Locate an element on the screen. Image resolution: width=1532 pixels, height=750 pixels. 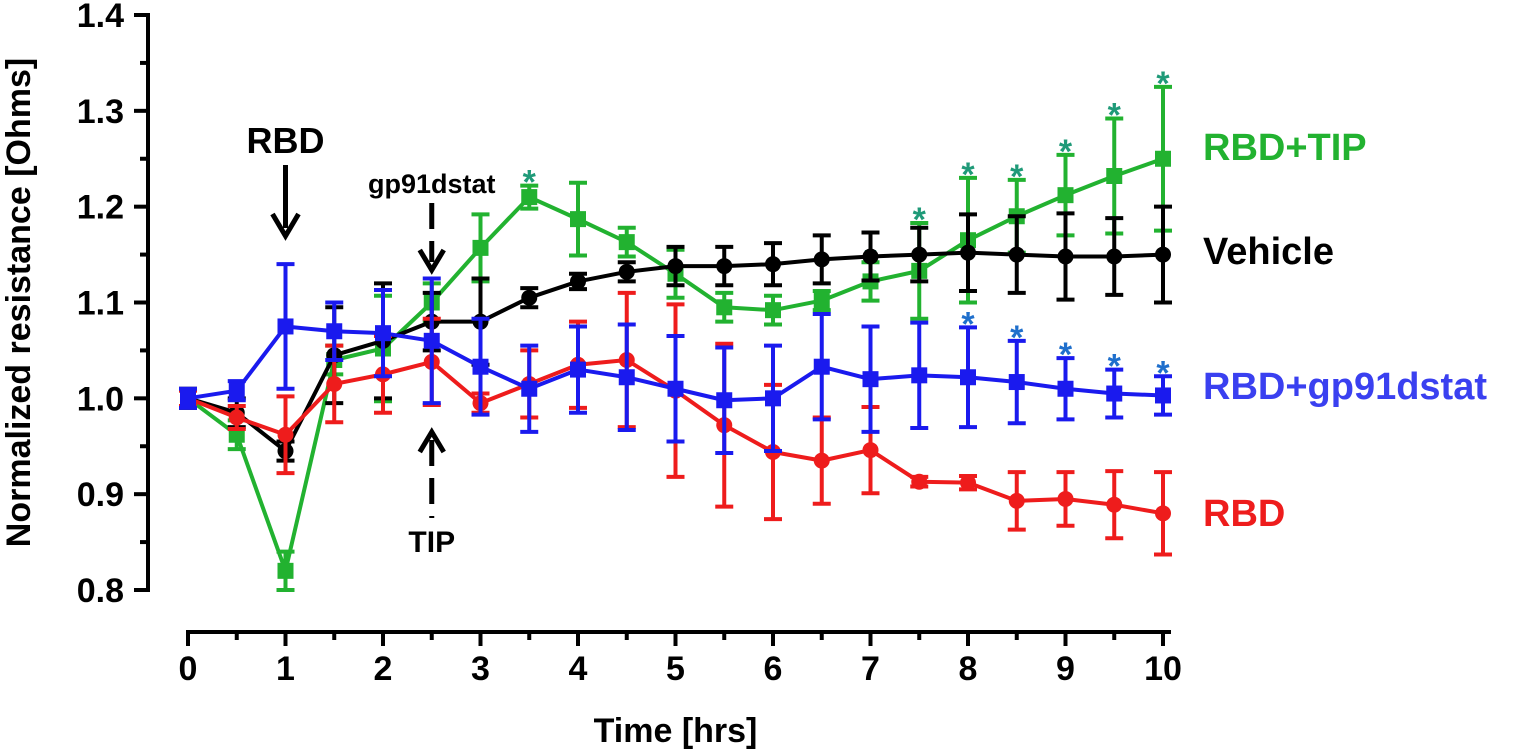
x-tick-label: 10 is located at coordinates (1163, 669).